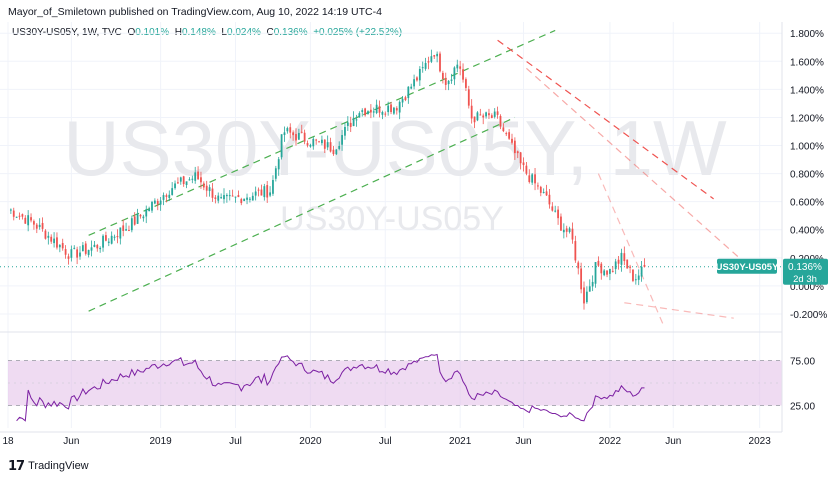  What do you see at coordinates (807, 118) in the screenshot?
I see `price-tick-label: 1.200%` at bounding box center [807, 118].